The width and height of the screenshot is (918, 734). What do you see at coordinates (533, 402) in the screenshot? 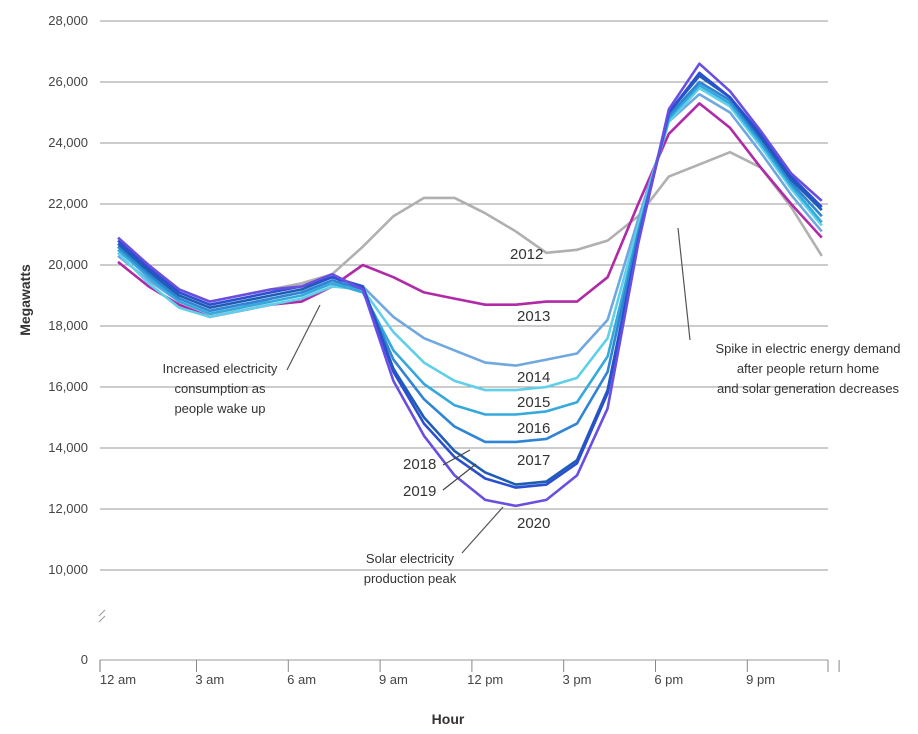
I see `series-label-2015: 2015` at bounding box center [533, 402].